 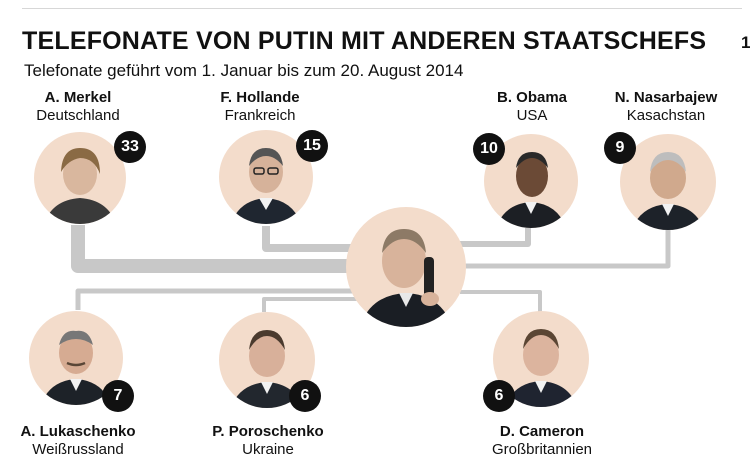 I want to click on leader-name-nasarbajew: N. Nasarbajew, so click(x=666, y=97).